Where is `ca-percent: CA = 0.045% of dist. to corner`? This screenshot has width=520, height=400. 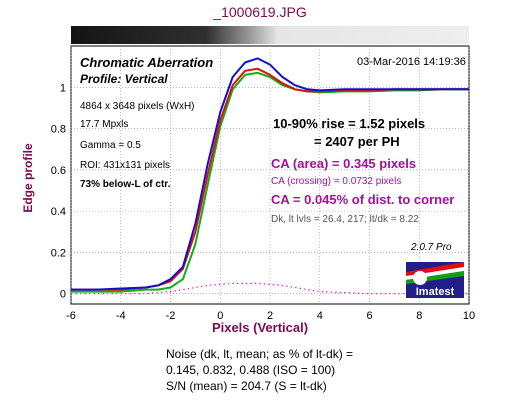
ca-percent: CA = 0.045% of dist. to corner is located at coordinates (363, 199).